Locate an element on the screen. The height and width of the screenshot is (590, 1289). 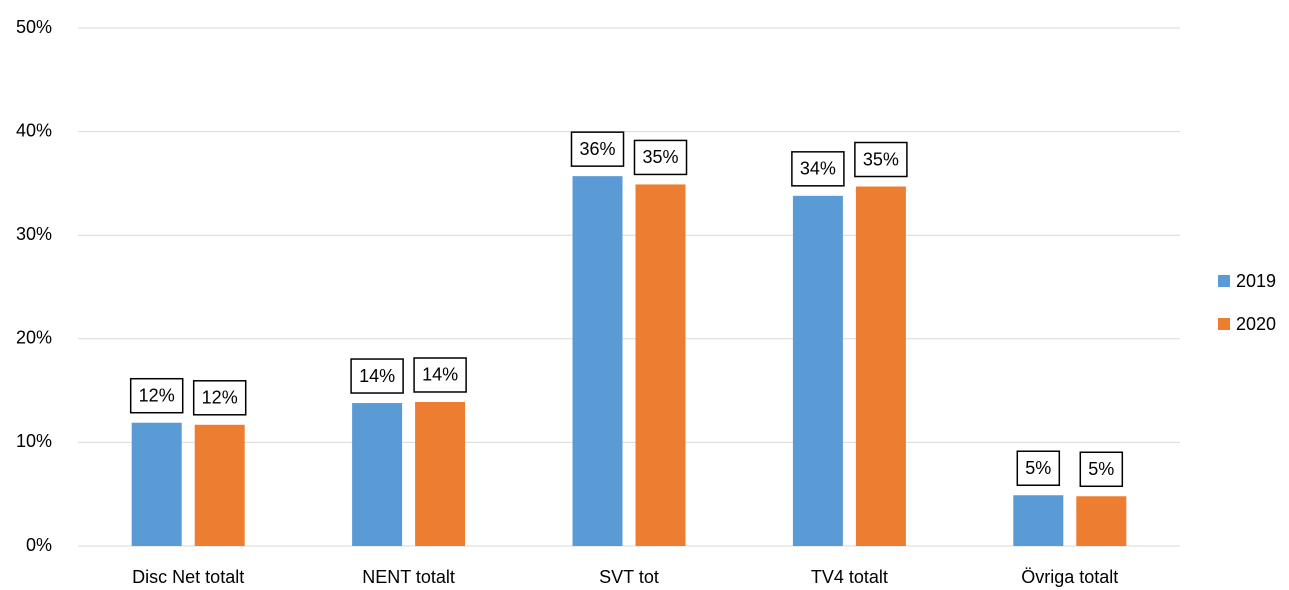
legend-label: 2020 is located at coordinates (1256, 324).